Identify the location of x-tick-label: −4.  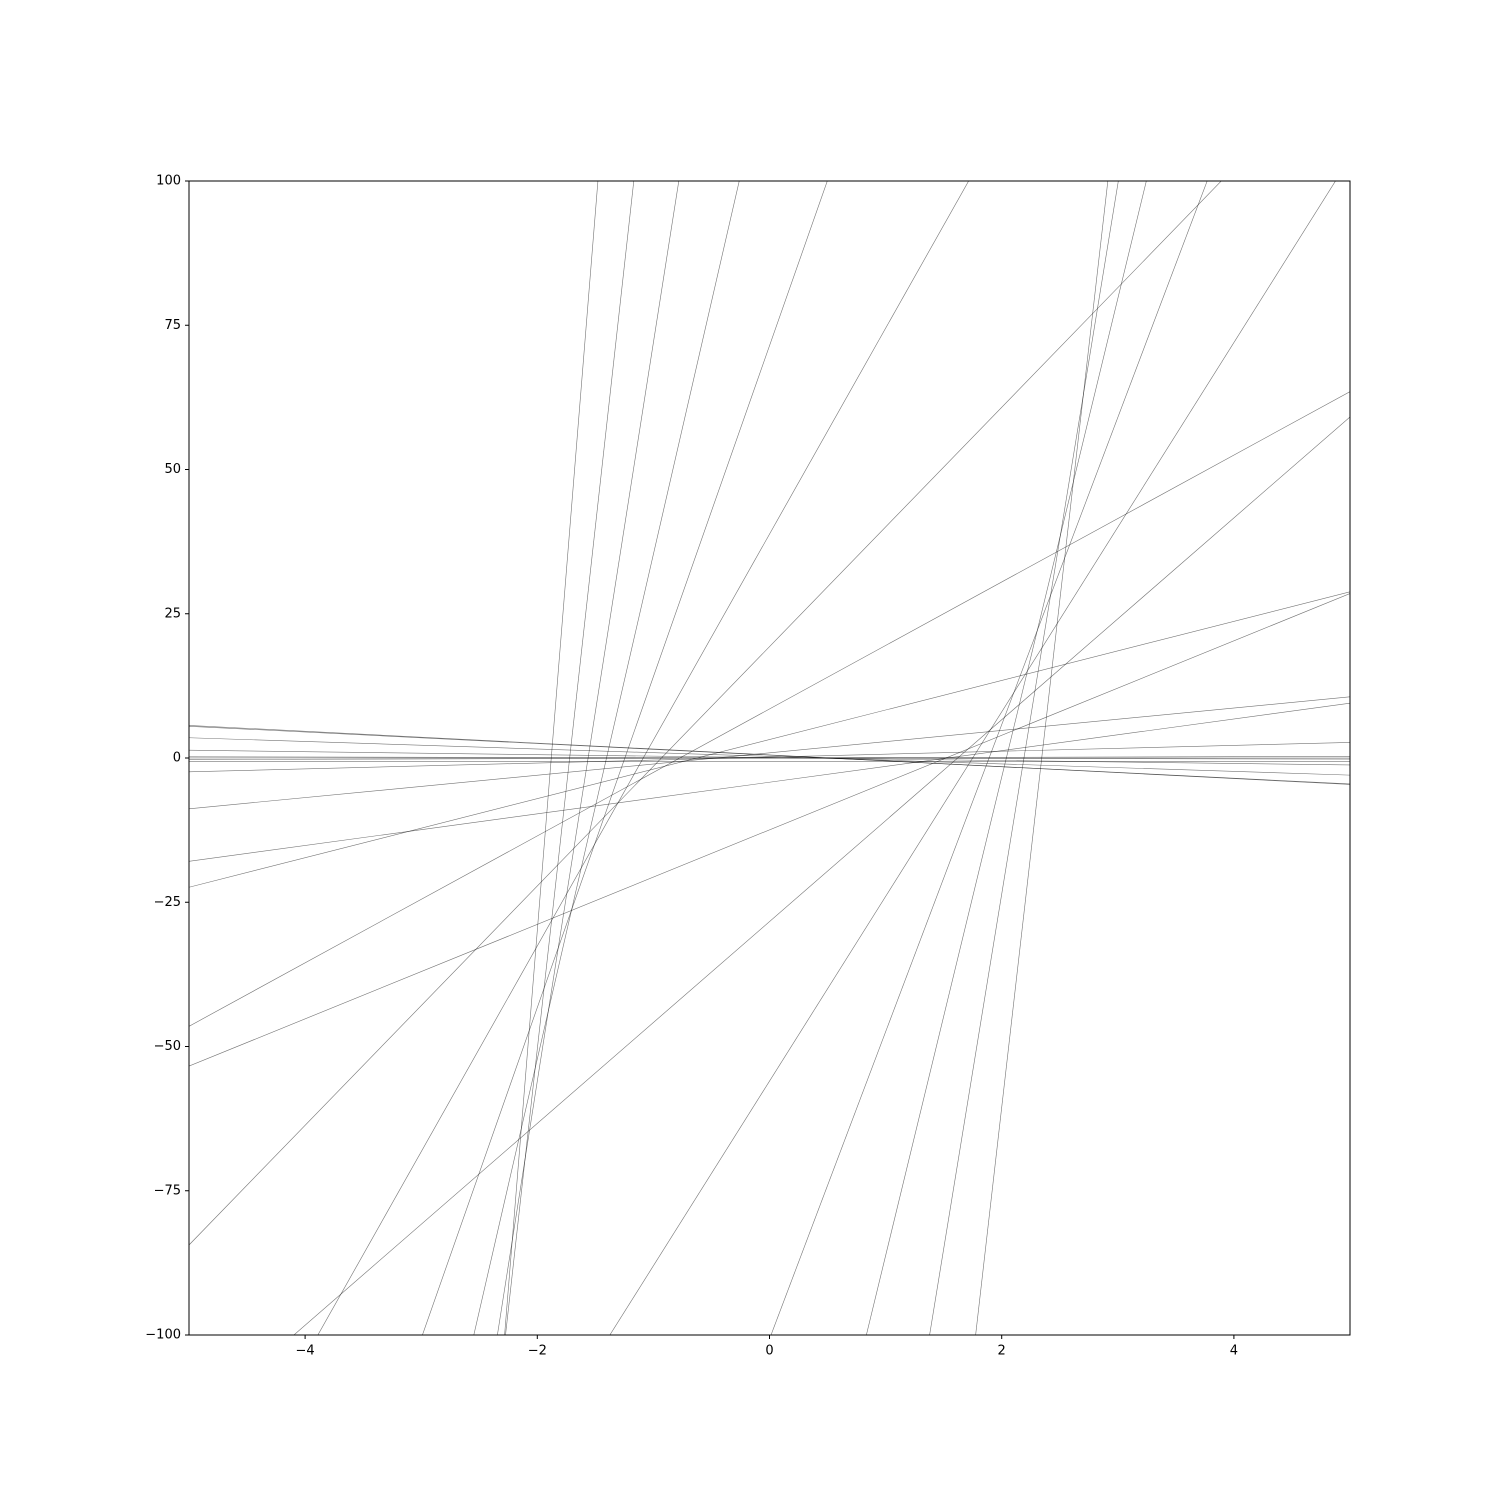
(305, 1351).